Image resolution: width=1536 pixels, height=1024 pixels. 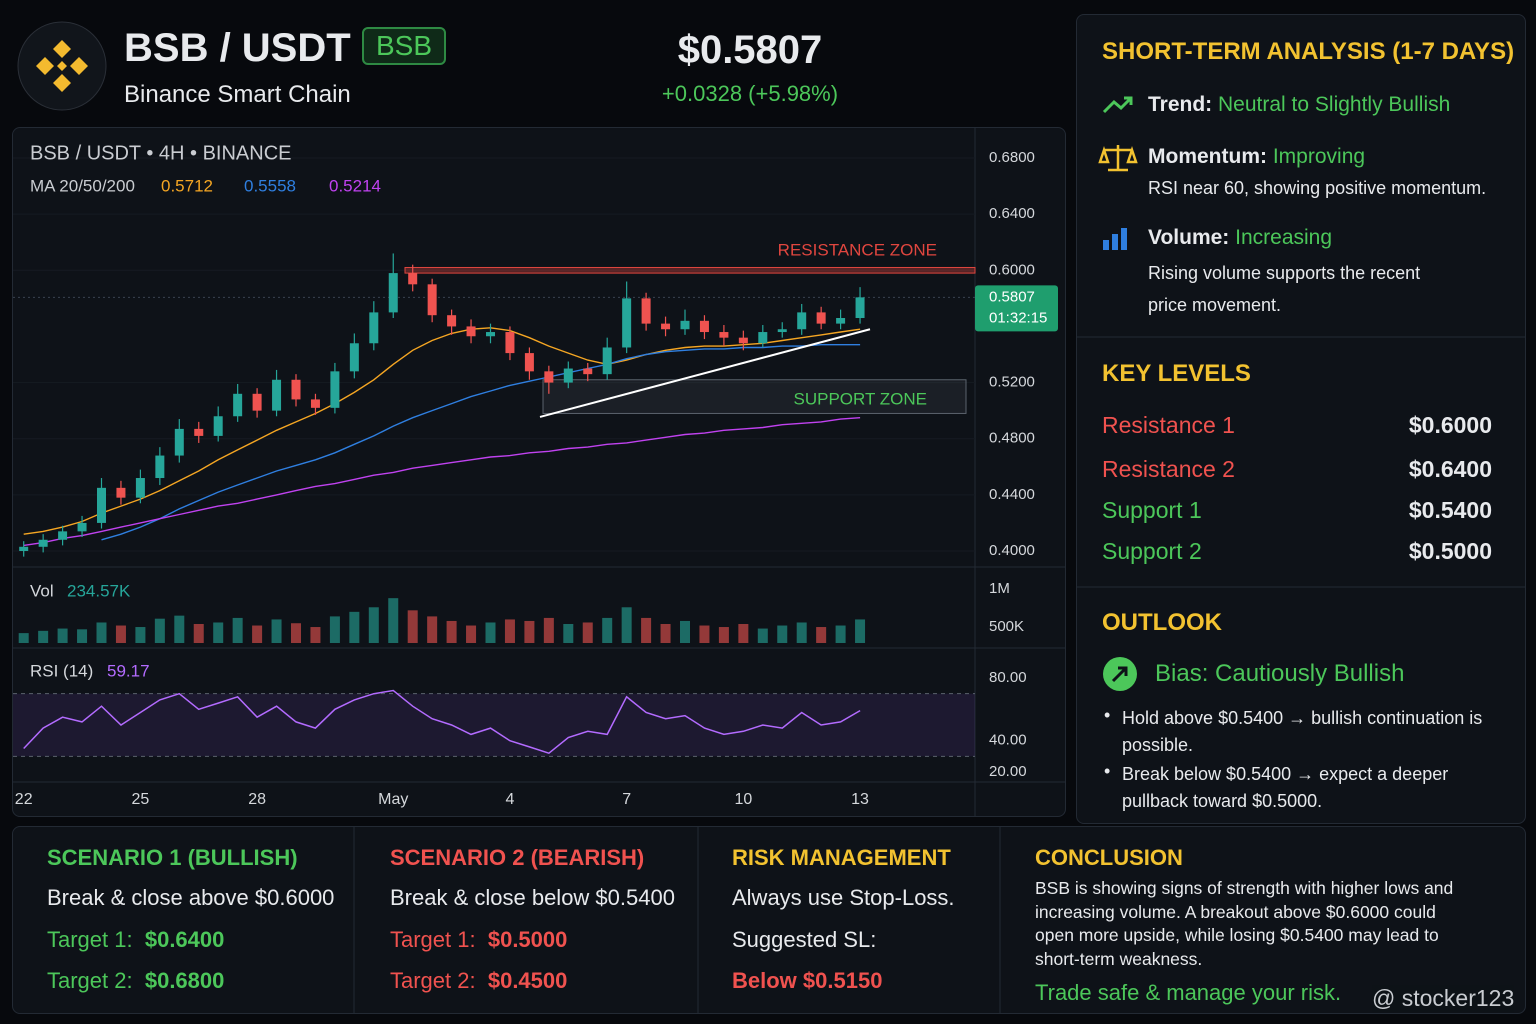 What do you see at coordinates (1012, 213) in the screenshot?
I see `y-tick-label: 0.6400` at bounding box center [1012, 213].